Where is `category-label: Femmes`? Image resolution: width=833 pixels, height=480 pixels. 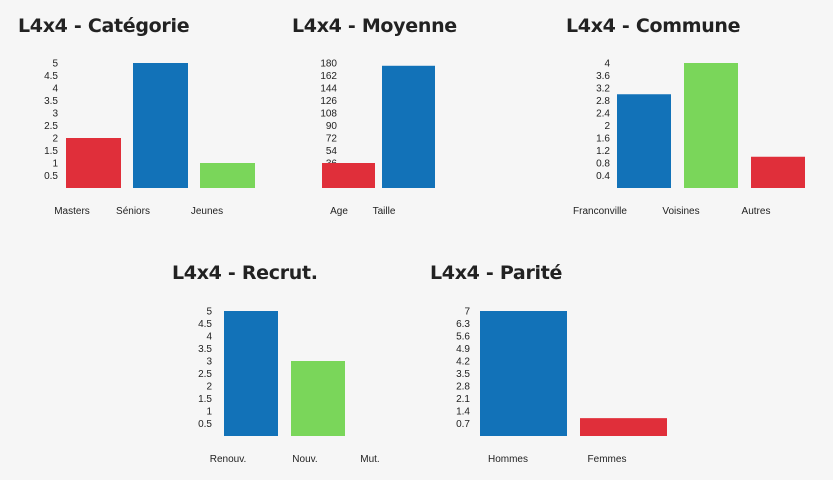
category-label: Femmes is located at coordinates (607, 459).